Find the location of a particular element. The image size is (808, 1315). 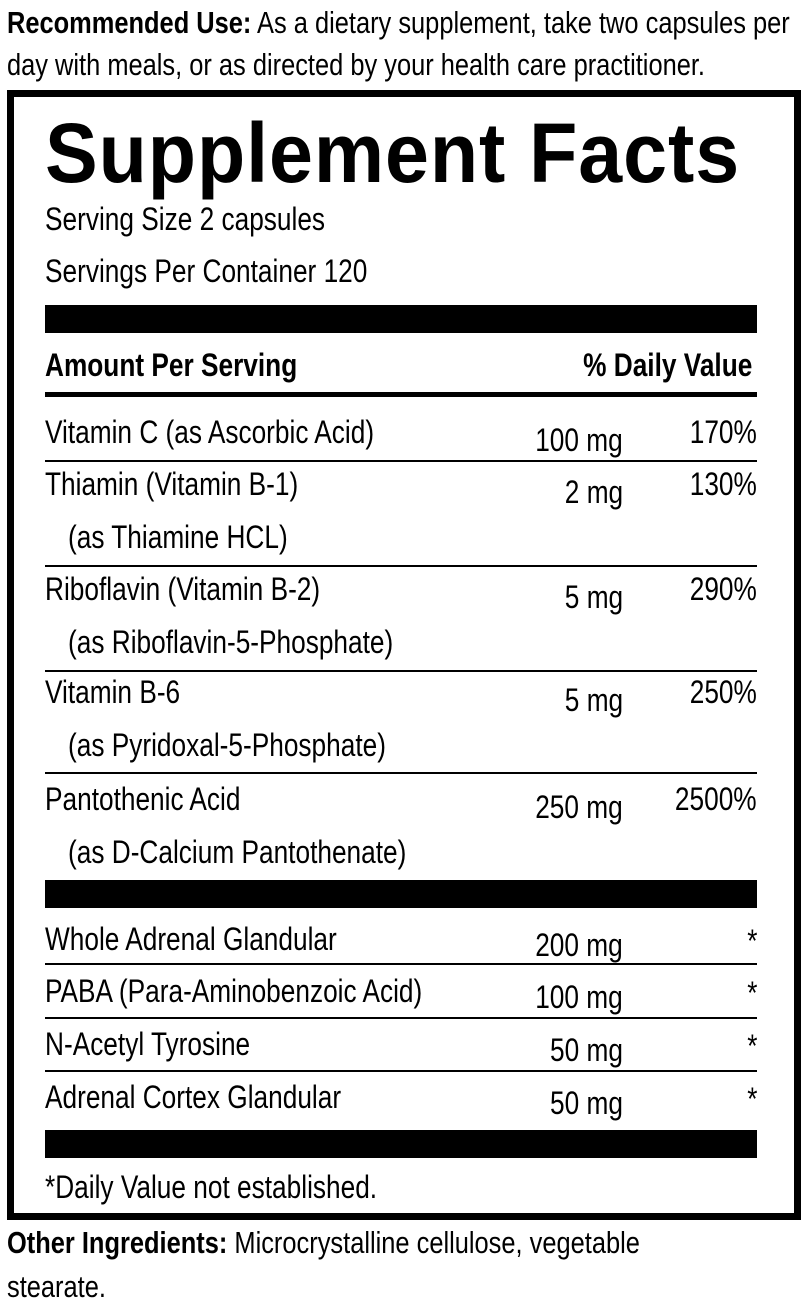

other-ingredients-text: Microcrystalline cellulose, vegetable is located at coordinates (433, 1242).